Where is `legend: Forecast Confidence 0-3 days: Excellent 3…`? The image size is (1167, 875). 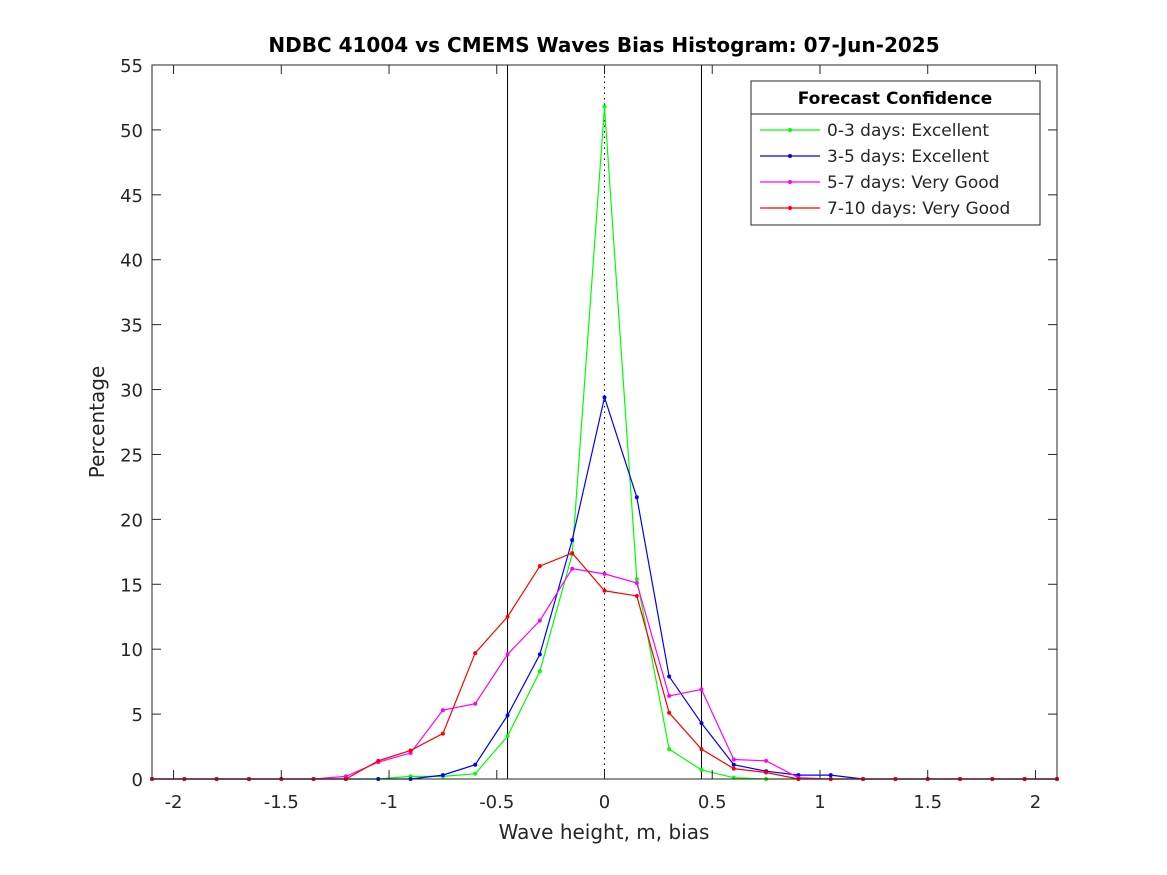
legend: Forecast Confidence 0-3 days: Excellent 3… is located at coordinates (895, 153).